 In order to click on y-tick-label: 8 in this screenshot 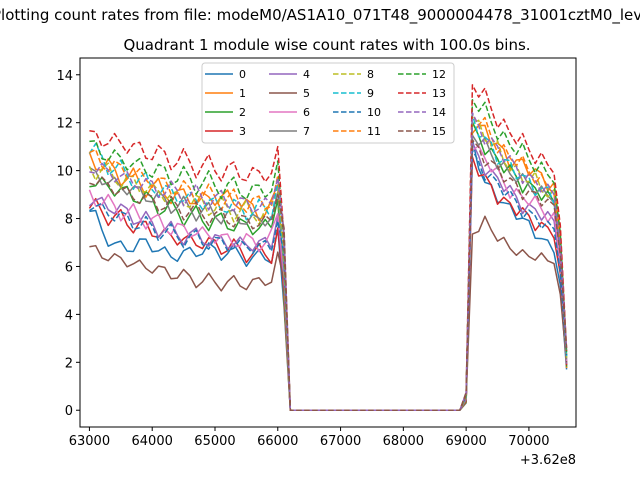, I will do `click(69, 220)`.